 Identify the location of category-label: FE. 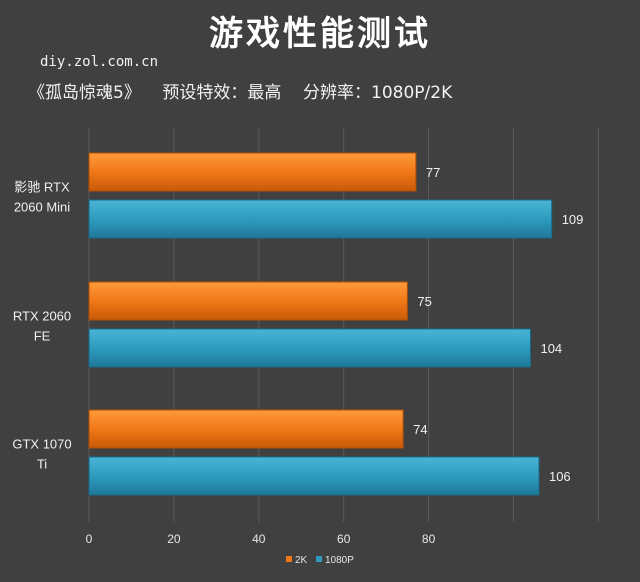
(42, 336).